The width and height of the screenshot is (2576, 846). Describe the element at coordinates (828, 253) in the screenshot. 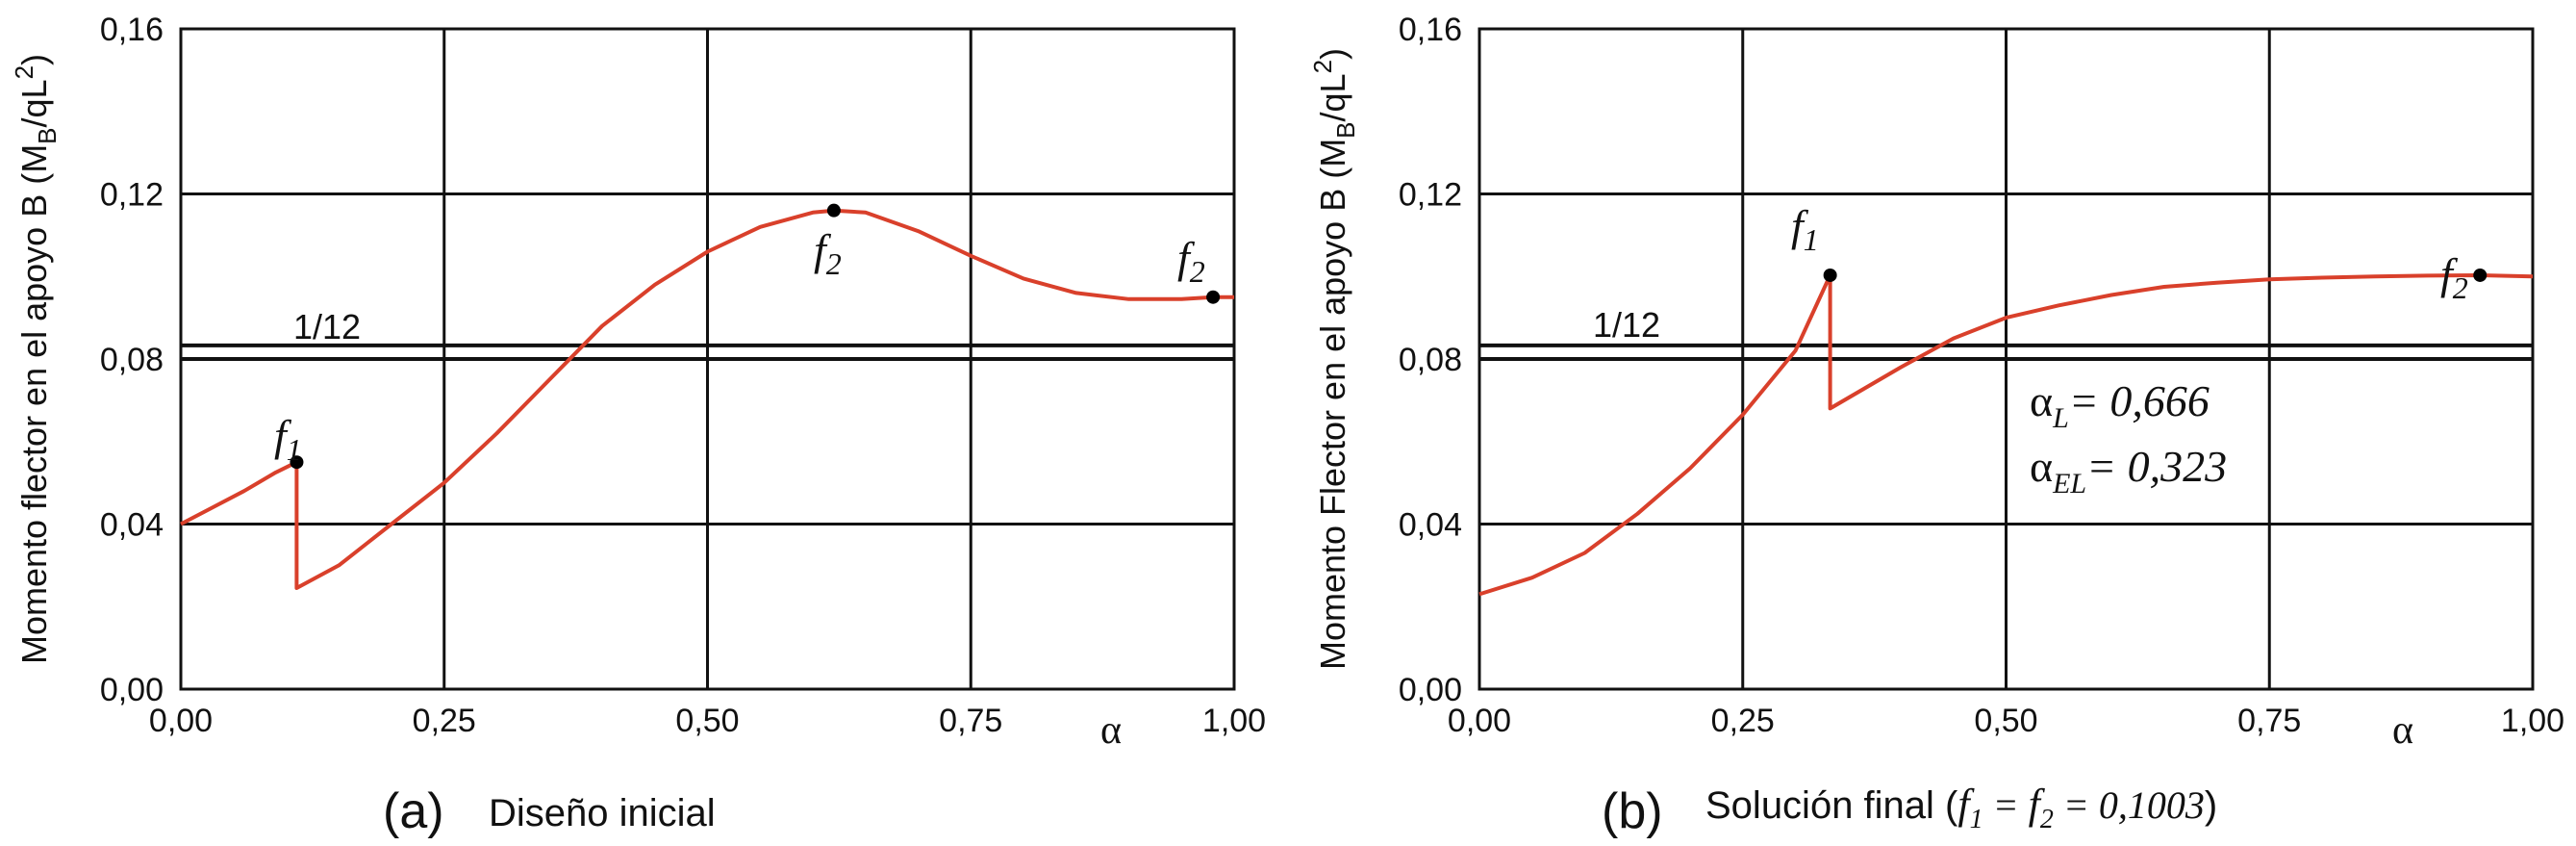

I see `chart-a-annotation-f2-peak: f2` at that location.